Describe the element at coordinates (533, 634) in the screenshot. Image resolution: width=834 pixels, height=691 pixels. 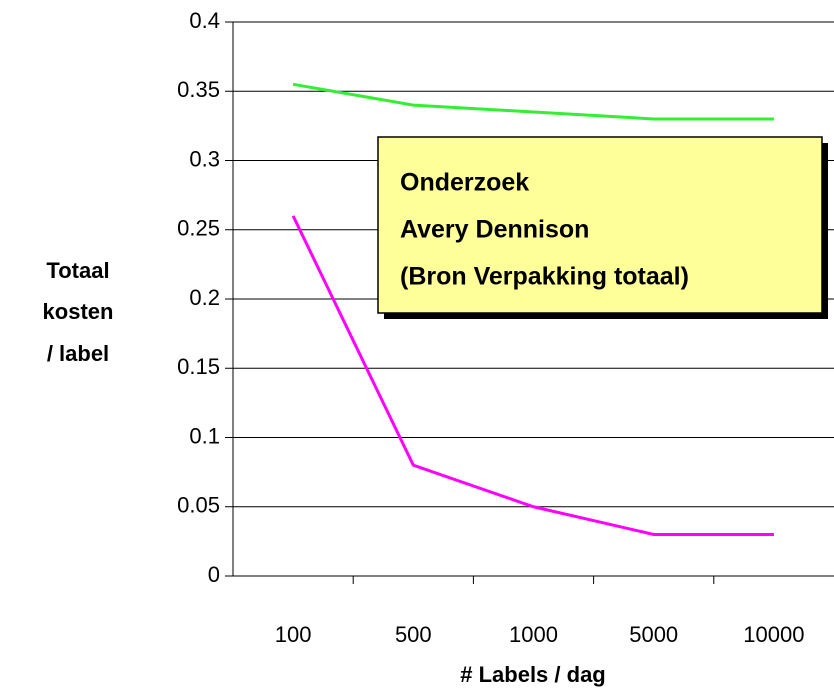
I see `x-tick-label: 1000` at that location.